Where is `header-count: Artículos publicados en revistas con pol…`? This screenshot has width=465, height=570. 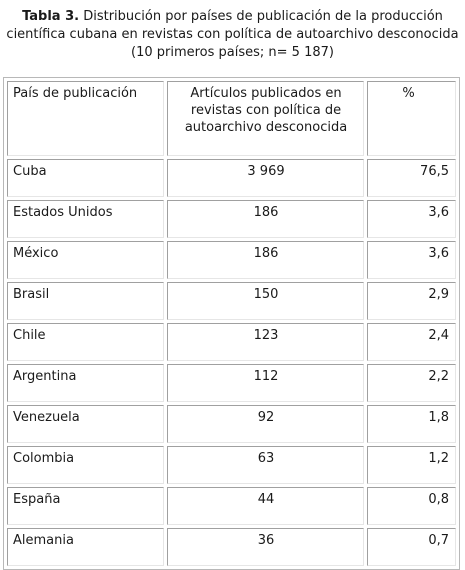 header-count: Artículos publicados en revistas con pol… is located at coordinates (265, 118).